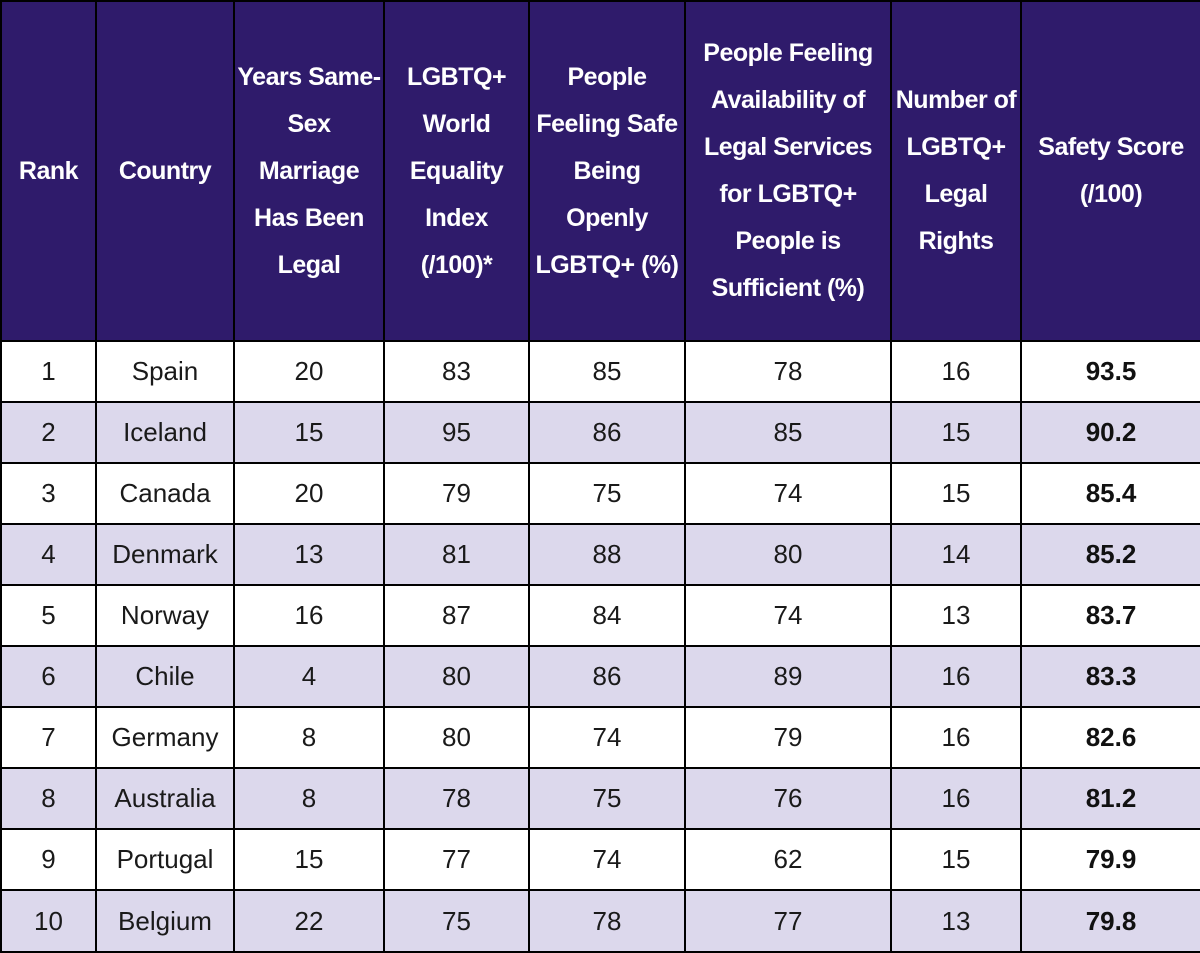 This screenshot has width=1200, height=953. I want to click on rank-cell: 10, so click(48, 921).